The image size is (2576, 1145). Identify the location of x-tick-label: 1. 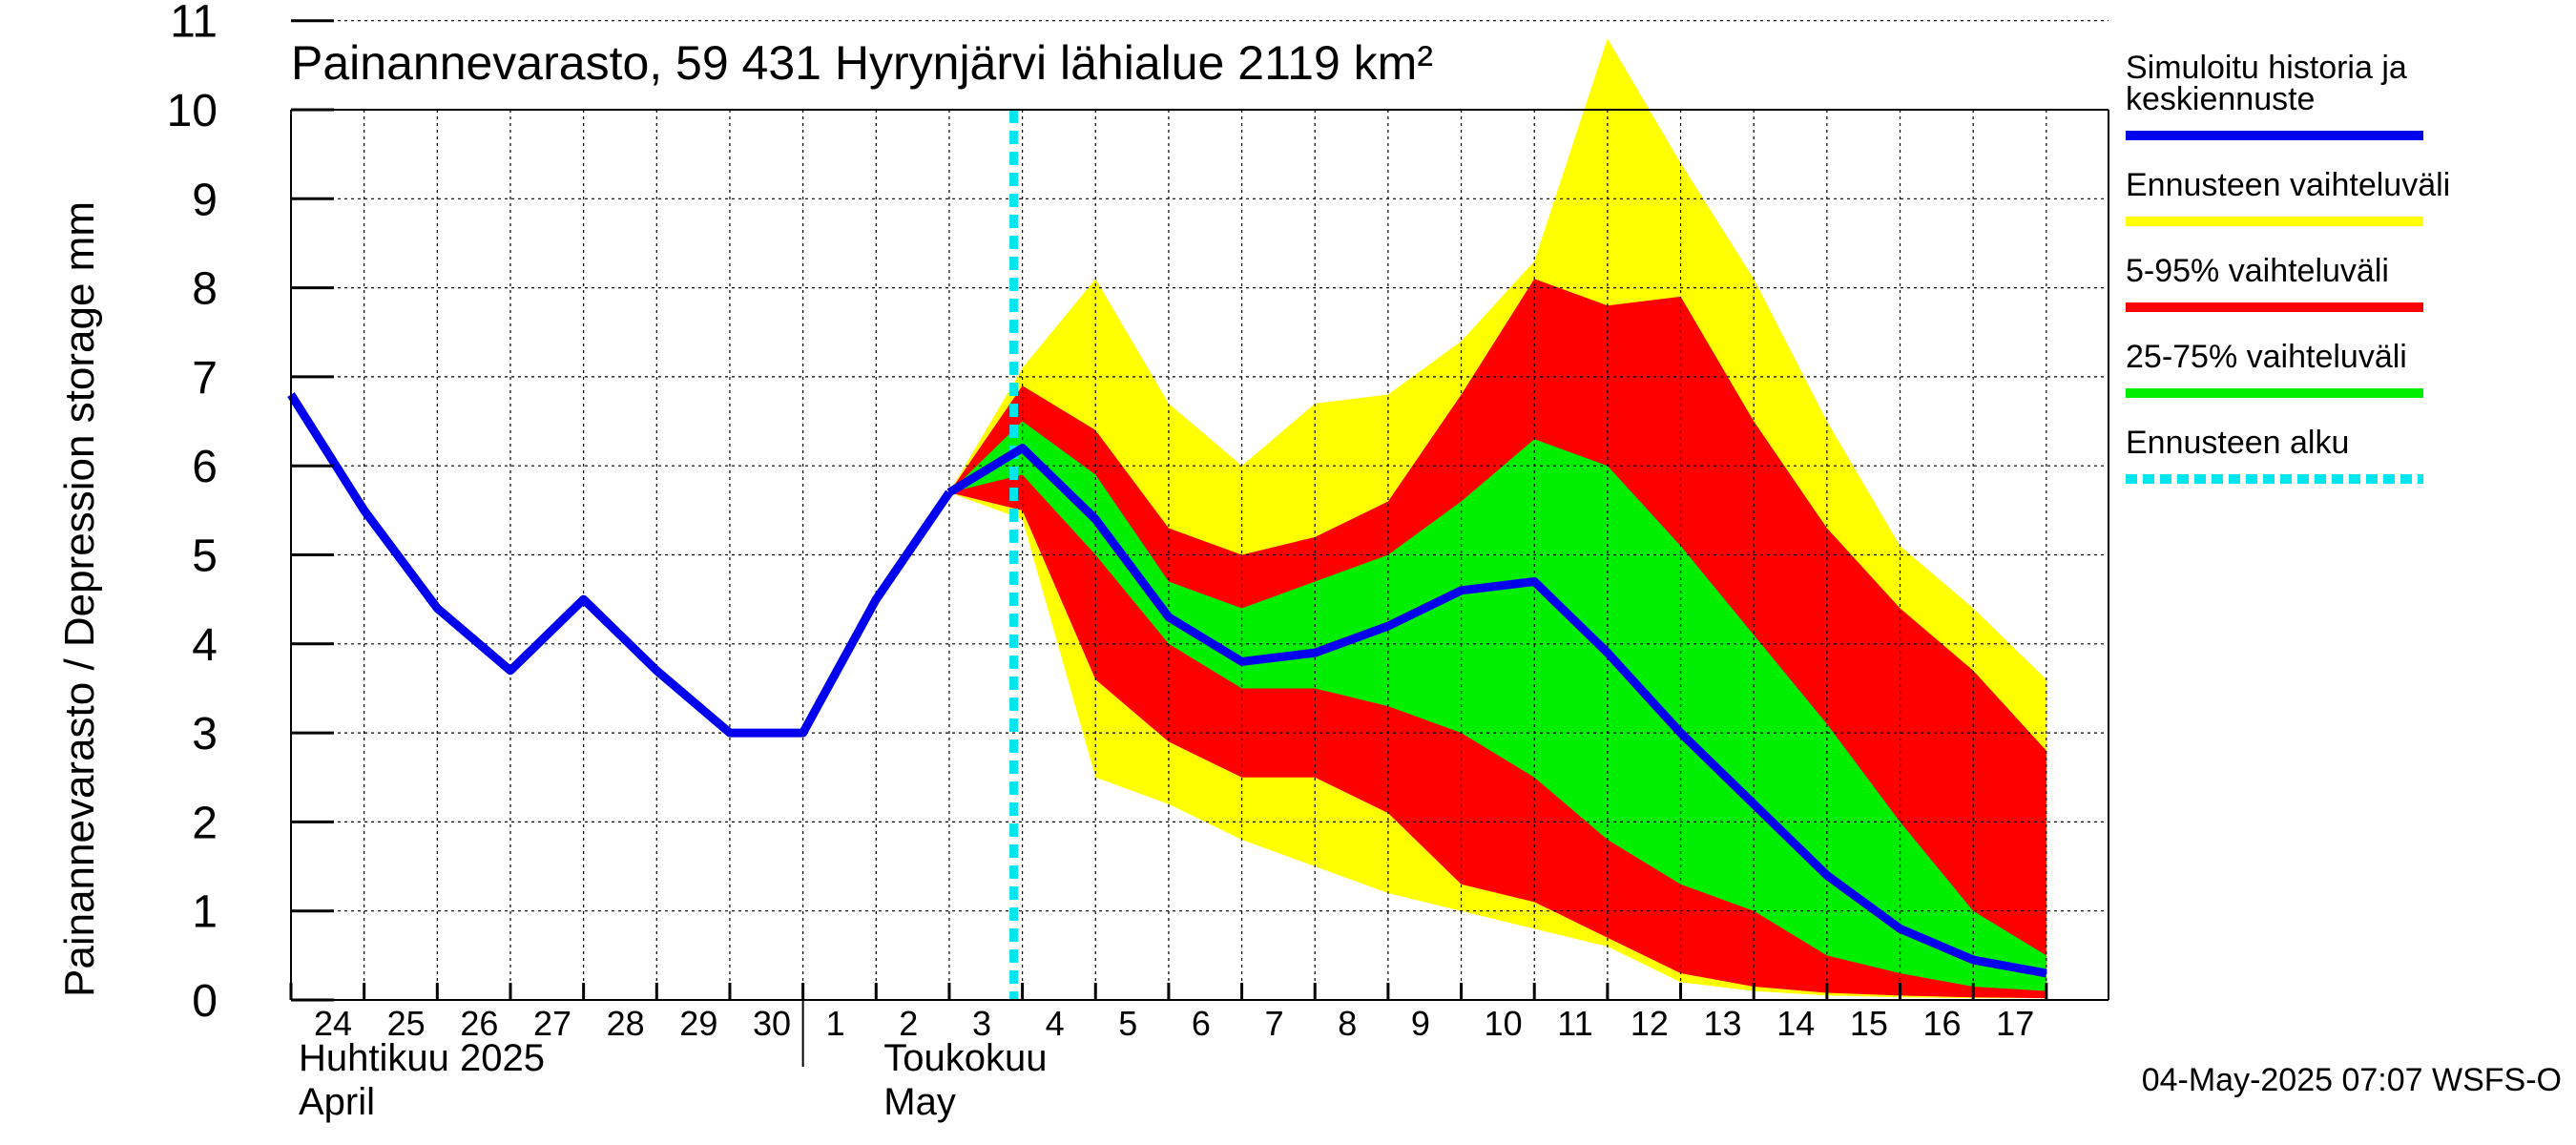
(835, 1023).